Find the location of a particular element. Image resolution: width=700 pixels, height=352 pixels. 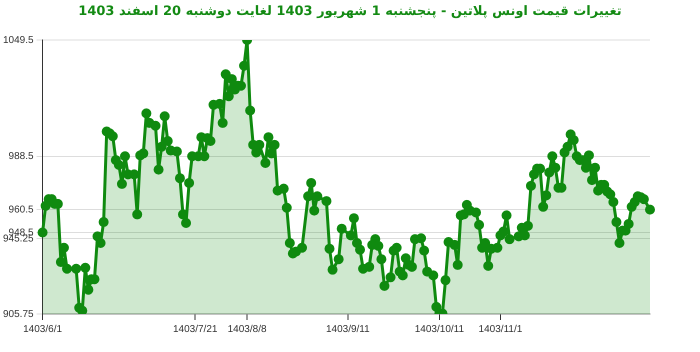

y-tick-label: 905.75 is located at coordinates (18, 314).